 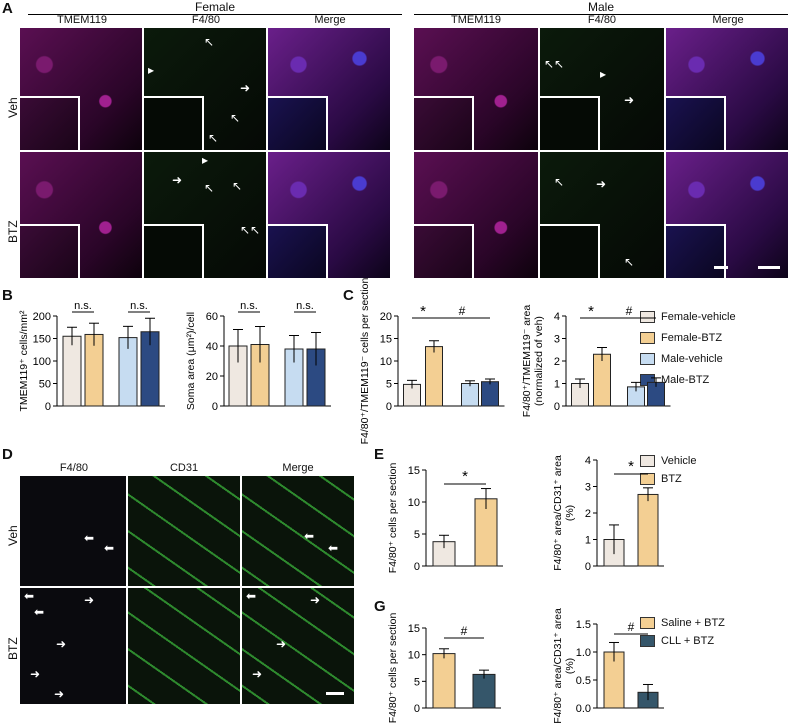 What do you see at coordinates (348, 295) in the screenshot?
I see `panel-label-c: C` at bounding box center [348, 295].